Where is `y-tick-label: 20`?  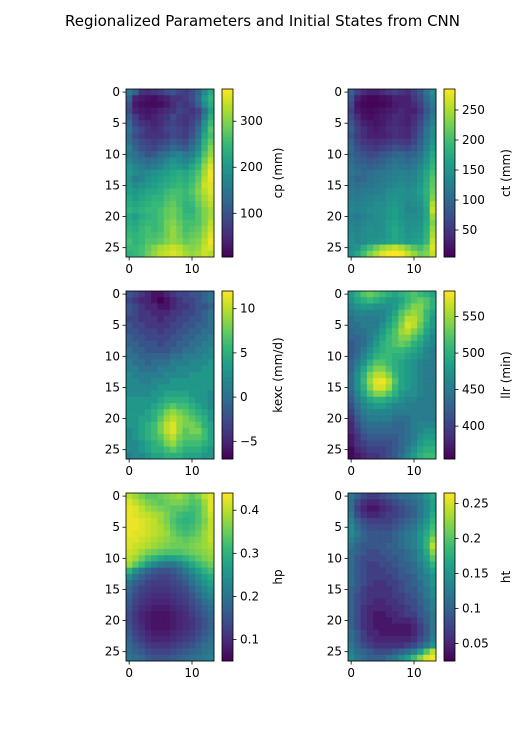
y-tick-label: 20 is located at coordinates (334, 217).